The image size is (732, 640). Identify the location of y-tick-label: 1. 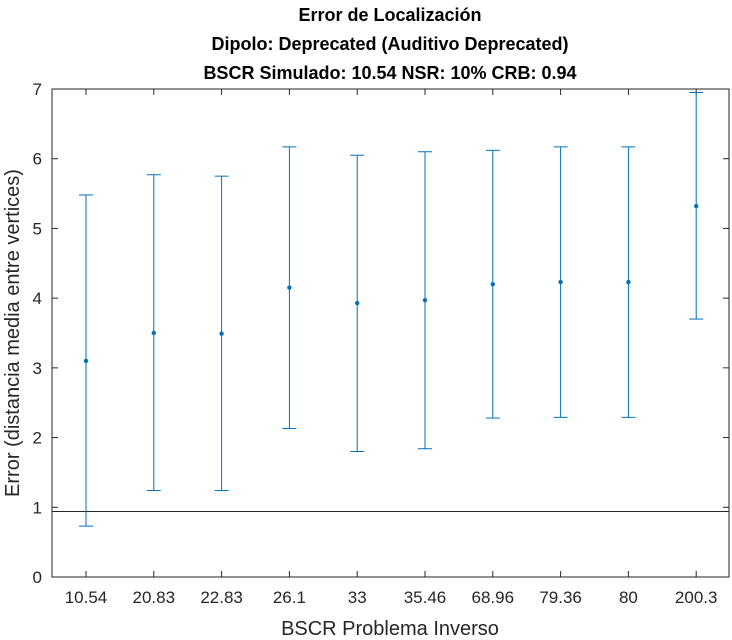
(37, 507).